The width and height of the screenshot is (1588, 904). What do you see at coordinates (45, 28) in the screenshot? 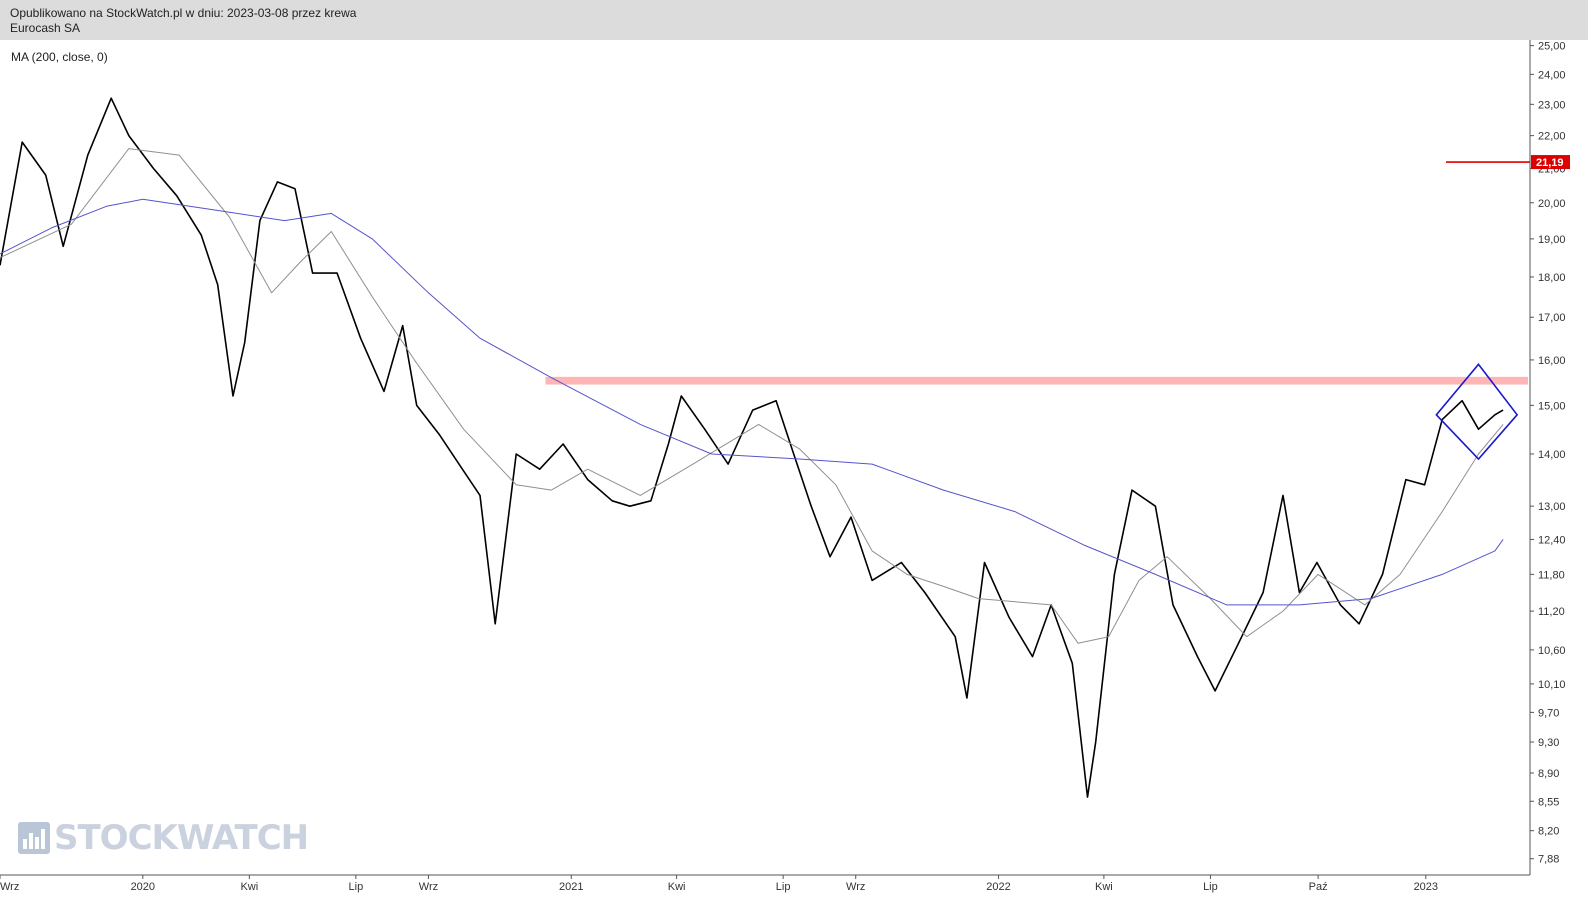
I see `instrument-name: Eurocash SA` at bounding box center [45, 28].